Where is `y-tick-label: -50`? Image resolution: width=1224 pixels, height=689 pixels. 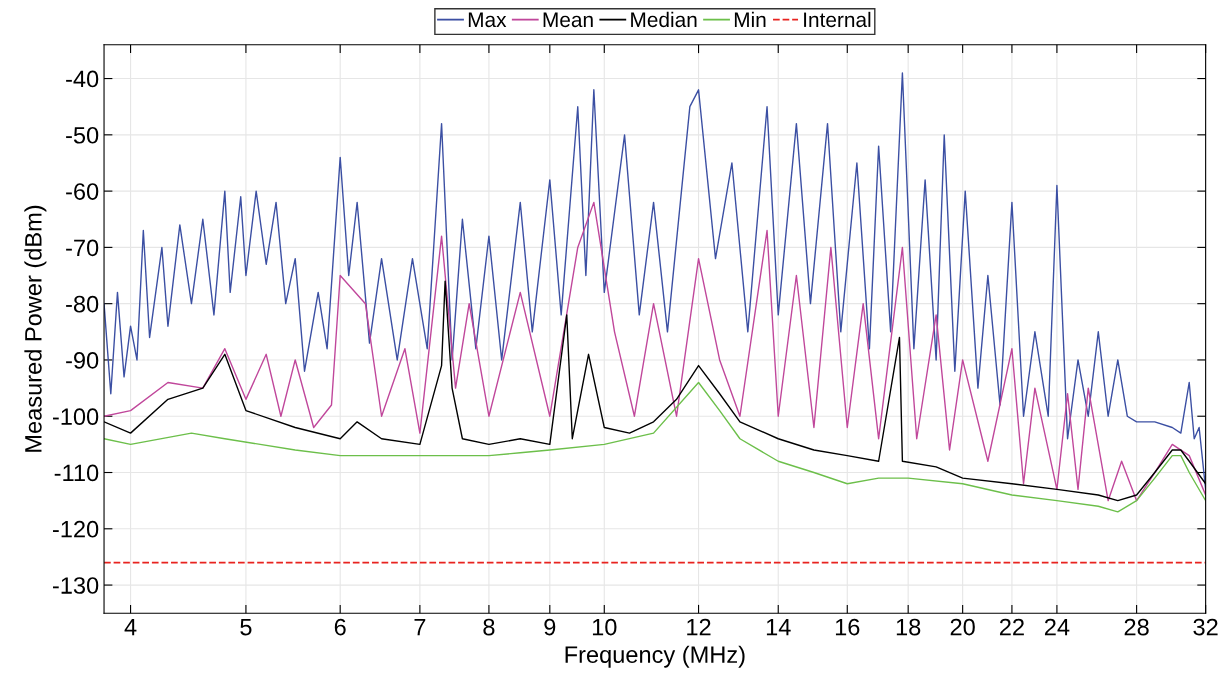
y-tick-label: -50 is located at coordinates (82, 135).